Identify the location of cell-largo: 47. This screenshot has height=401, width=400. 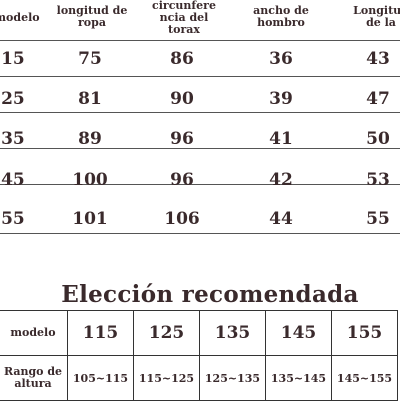
(378, 99).